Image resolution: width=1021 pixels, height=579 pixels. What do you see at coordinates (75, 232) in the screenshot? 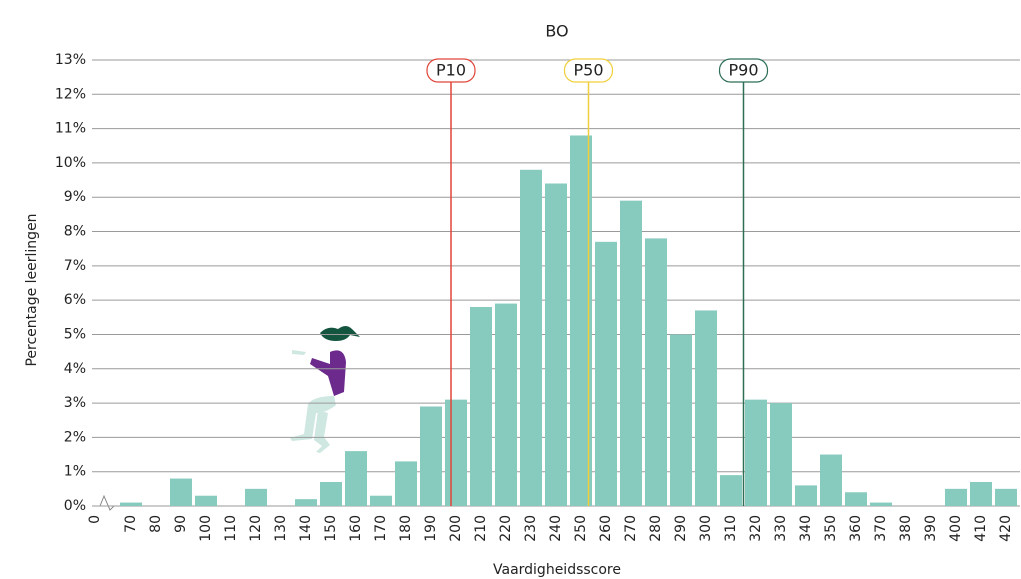
I see `y-tick-label: 8%` at bounding box center [75, 232].